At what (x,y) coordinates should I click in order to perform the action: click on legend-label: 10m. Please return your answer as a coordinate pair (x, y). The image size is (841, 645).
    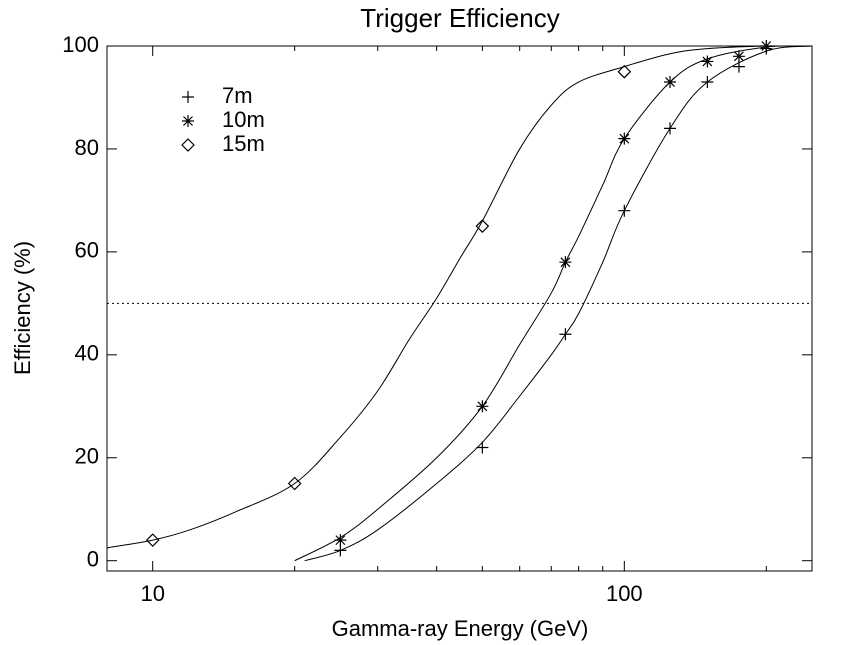
    Looking at the image, I should click on (243, 119).